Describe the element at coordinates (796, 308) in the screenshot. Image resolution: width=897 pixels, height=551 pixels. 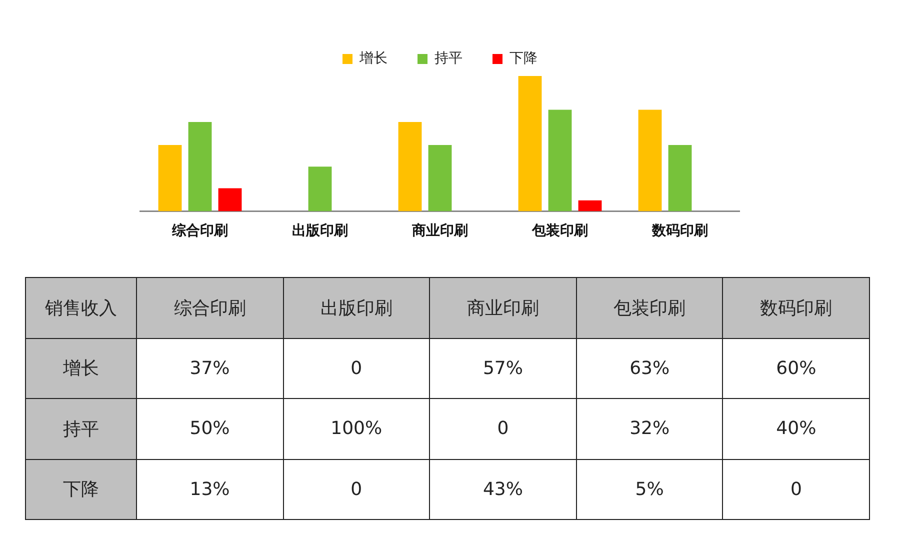
I see `category-label: 数码印刷` at that location.